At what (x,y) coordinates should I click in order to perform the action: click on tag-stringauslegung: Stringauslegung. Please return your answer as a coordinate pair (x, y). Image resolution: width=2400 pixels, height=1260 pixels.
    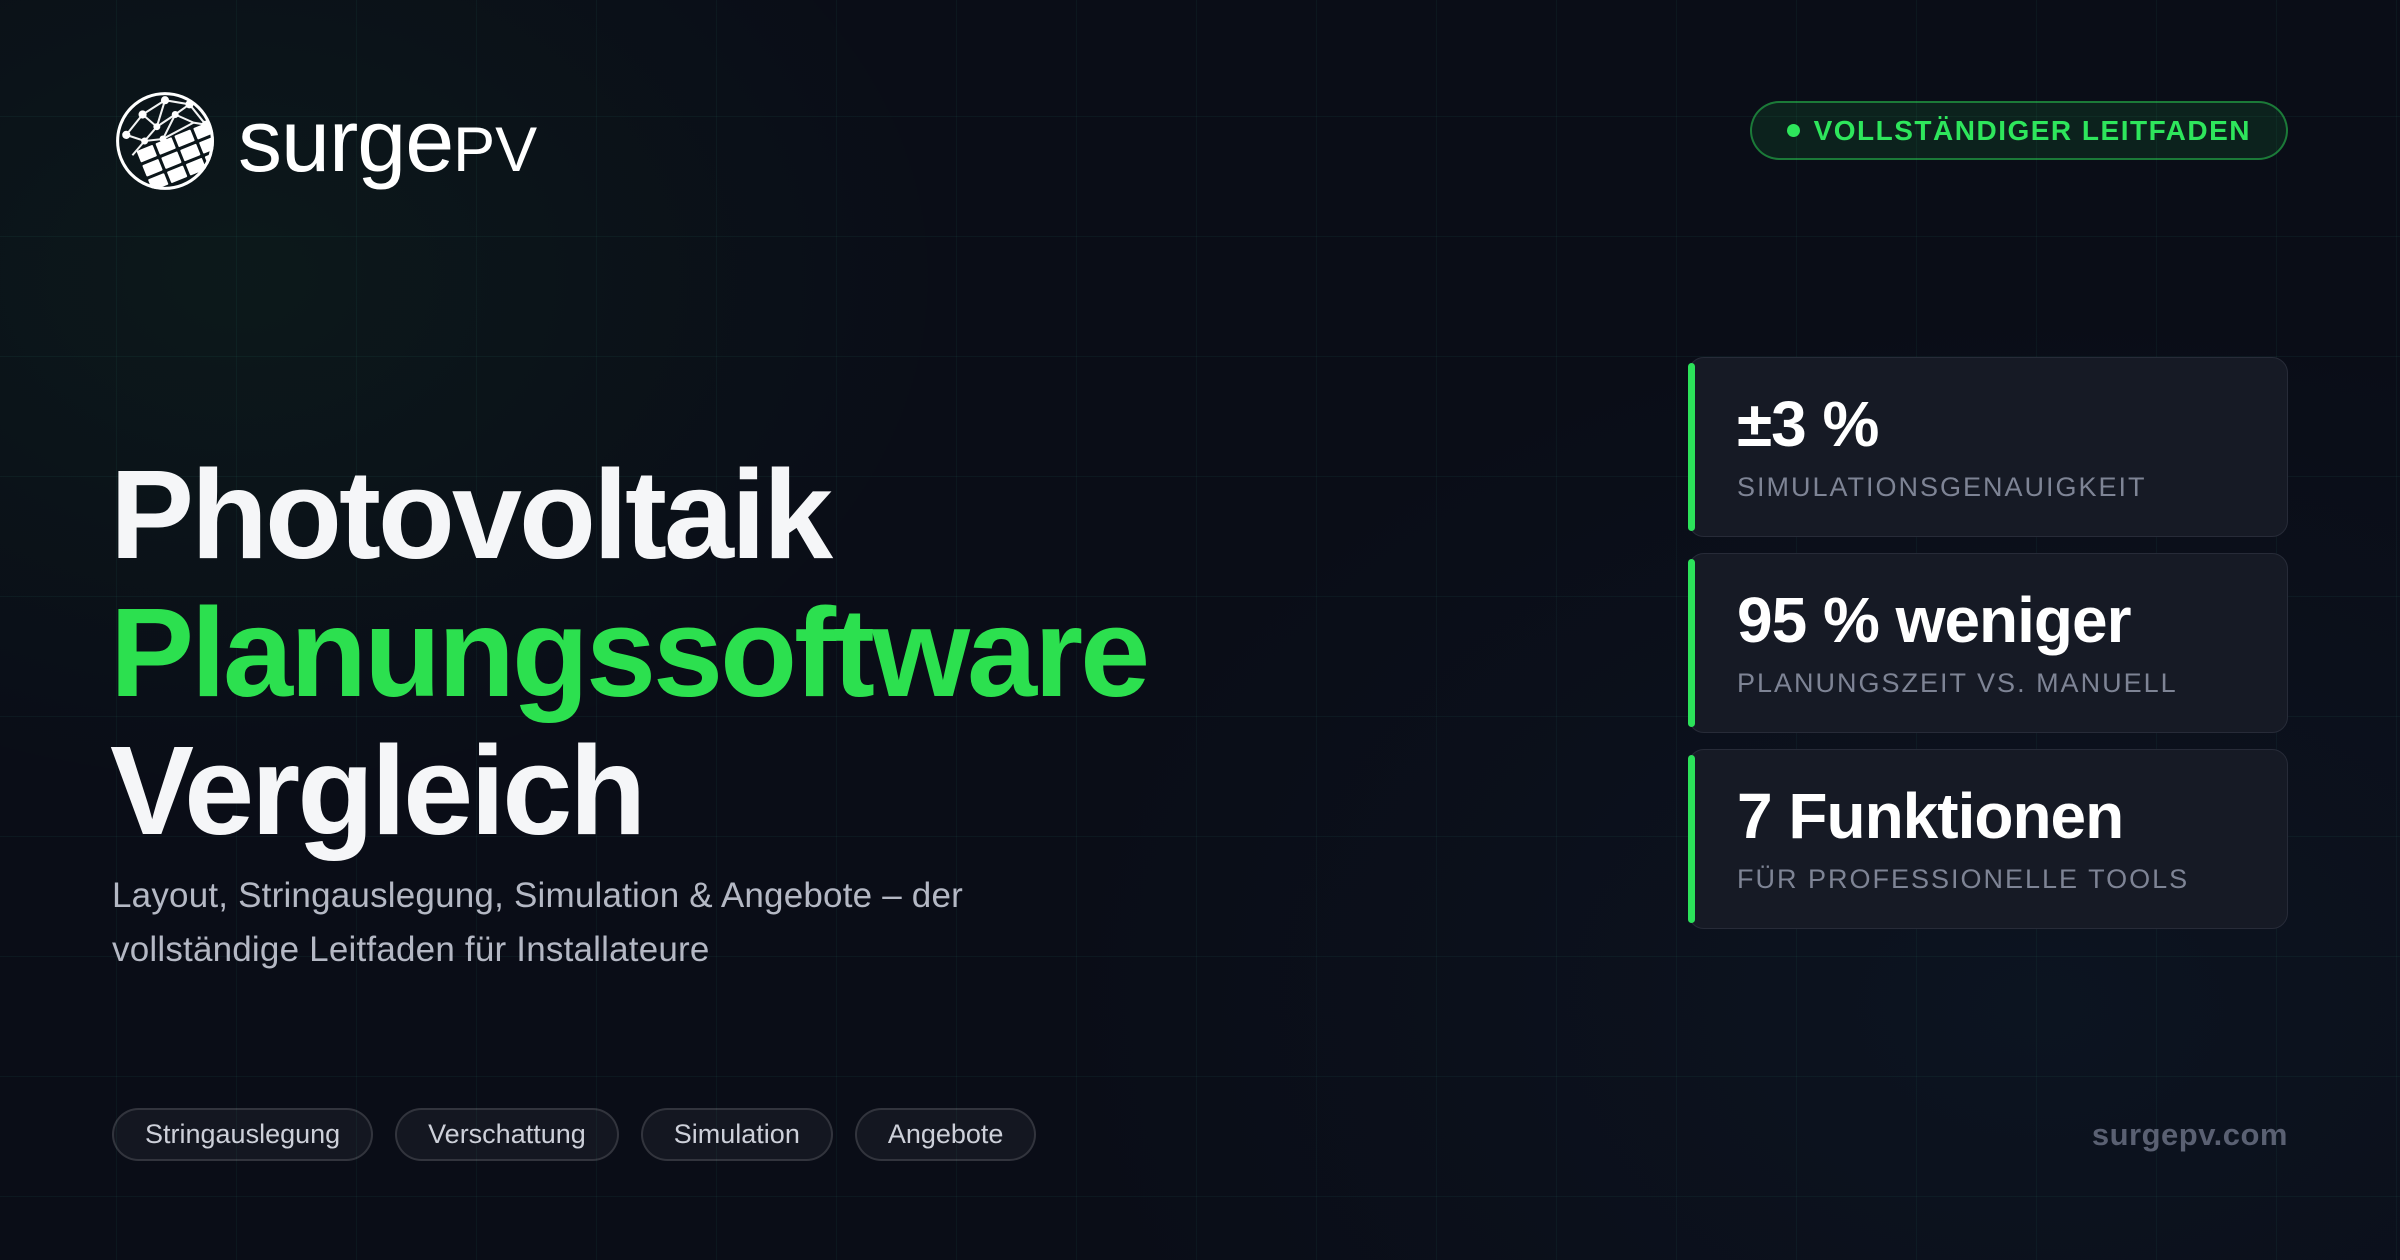
    Looking at the image, I should click on (243, 1134).